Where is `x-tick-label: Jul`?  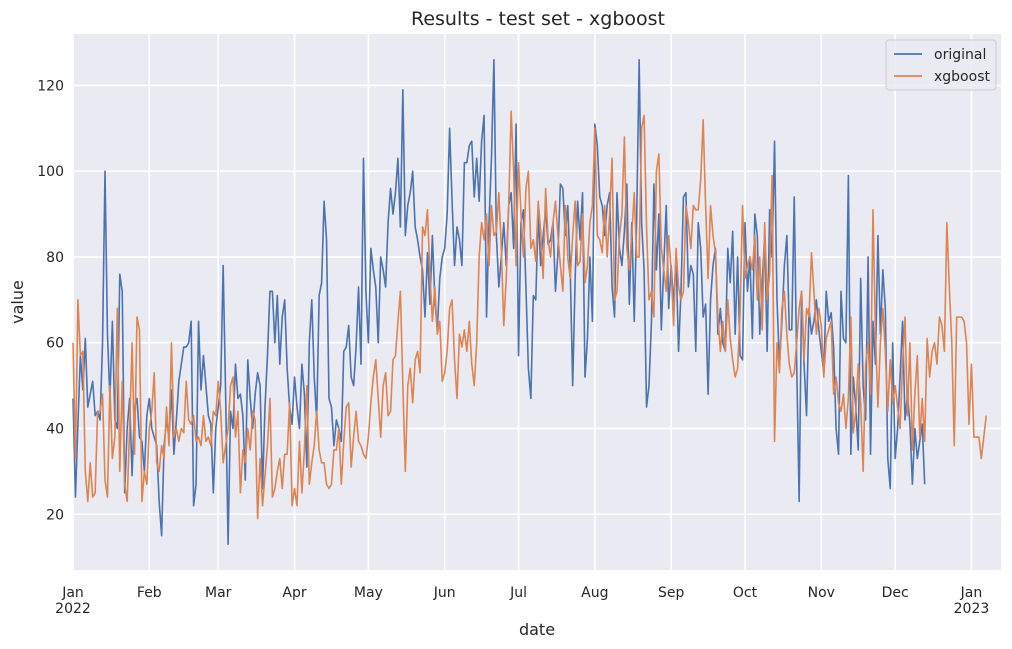
x-tick-label: Jul is located at coordinates (518, 593).